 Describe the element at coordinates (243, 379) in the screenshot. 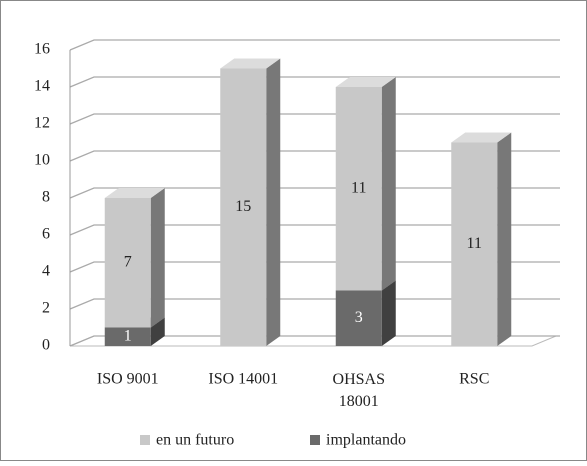

I see `x-tick-label: ISO 14001` at that location.